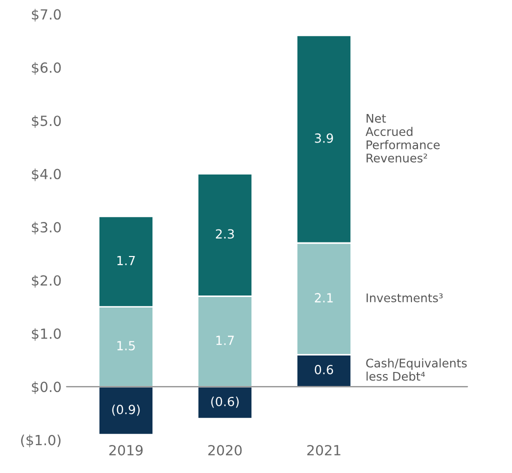 This screenshot has height=473, width=512. What do you see at coordinates (46, 228) in the screenshot?
I see `y-tick-label: $3.0` at bounding box center [46, 228].